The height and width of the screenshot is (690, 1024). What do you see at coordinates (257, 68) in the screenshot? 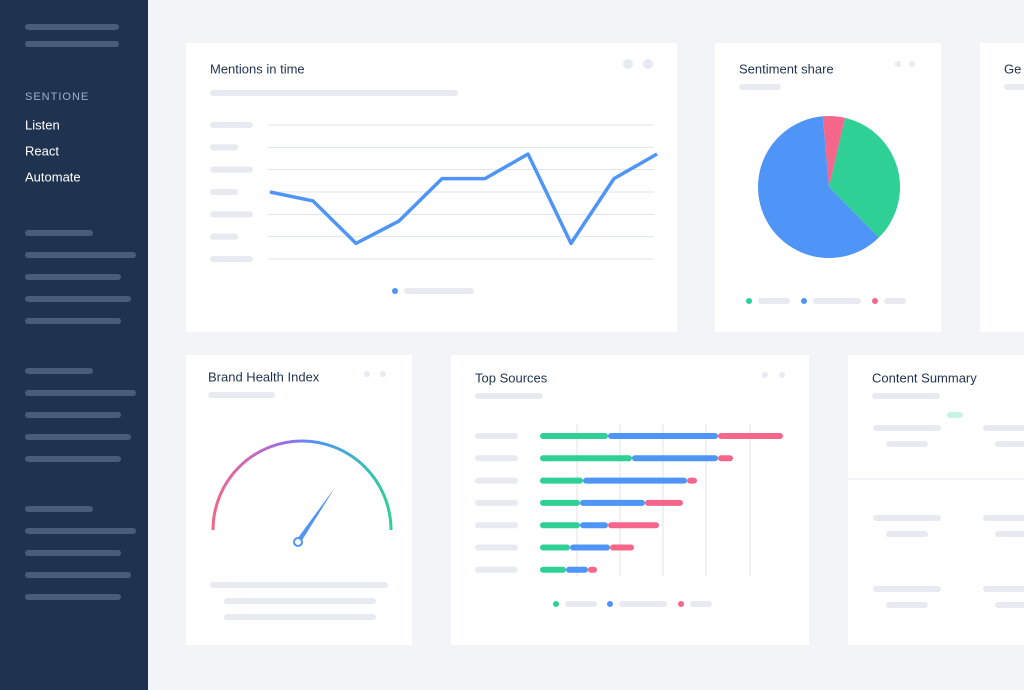
I see `card-title: Mentions in time` at bounding box center [257, 68].